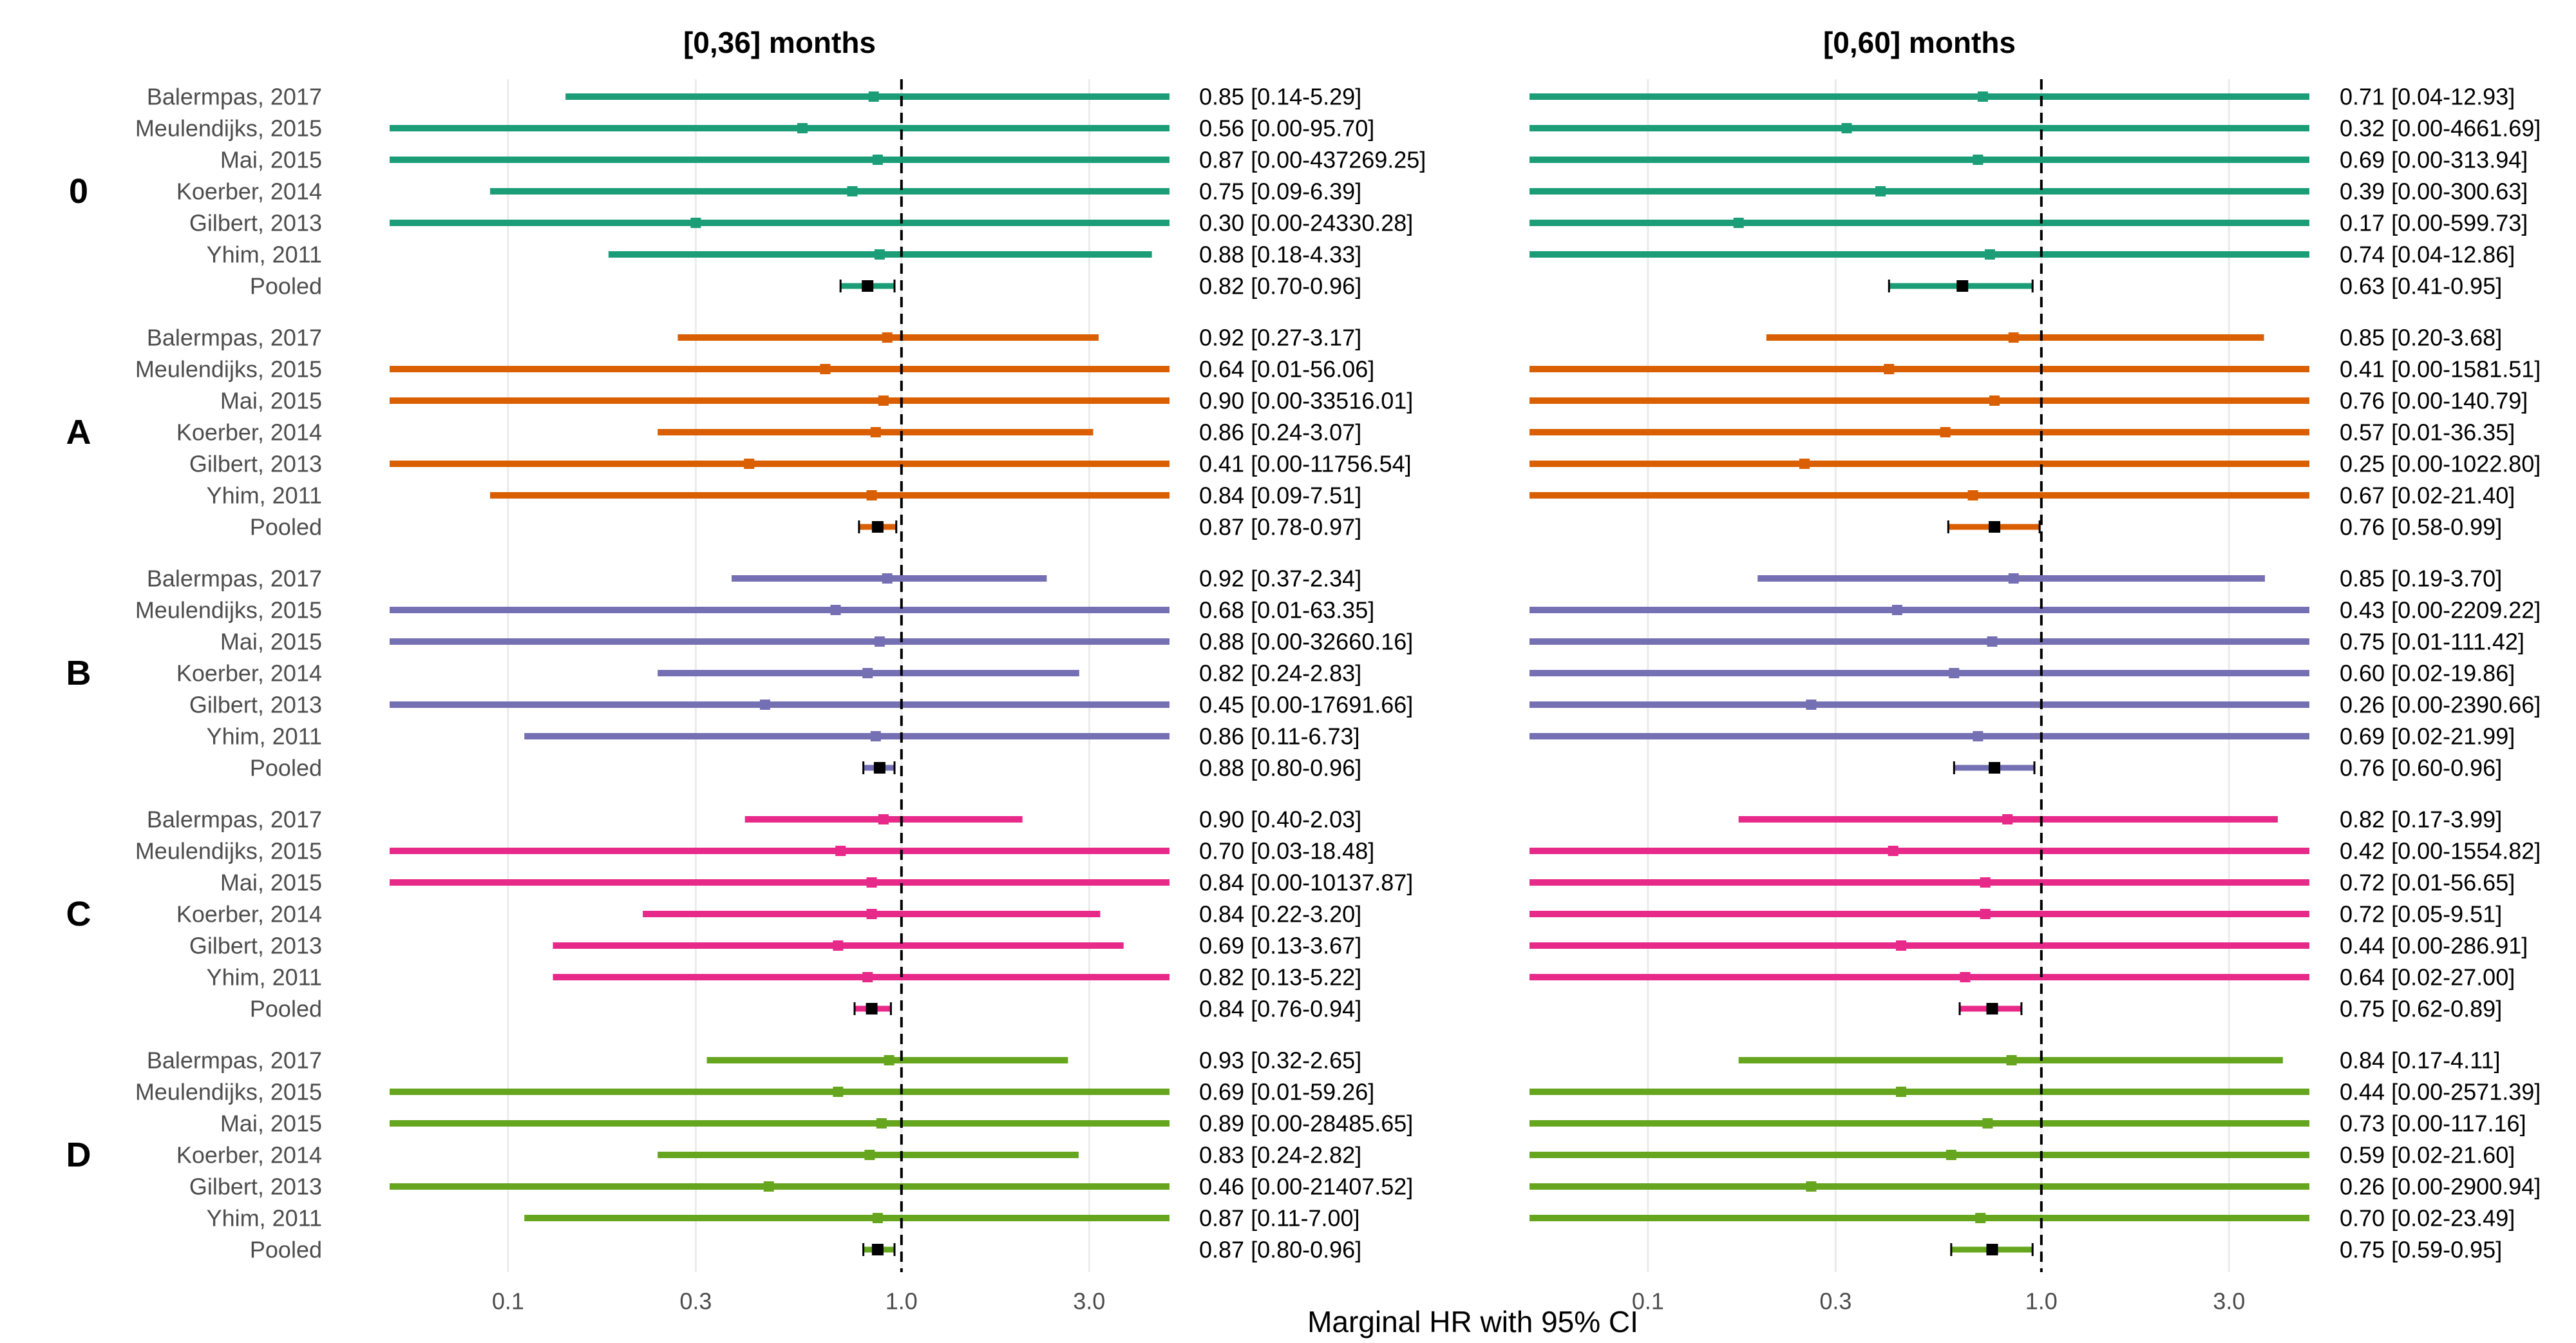 This screenshot has height=1343, width=2576. Describe the element at coordinates (2440, 464) in the screenshot. I see `hr-value-label: 0.25 [0.00-1022.80]` at that location.